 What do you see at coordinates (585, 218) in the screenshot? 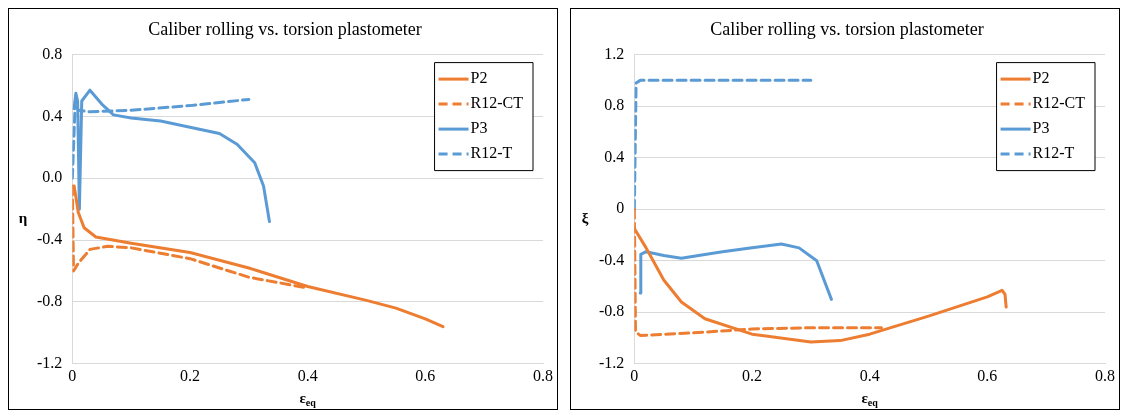
I see `y-axis-title: ξ` at bounding box center [585, 218].